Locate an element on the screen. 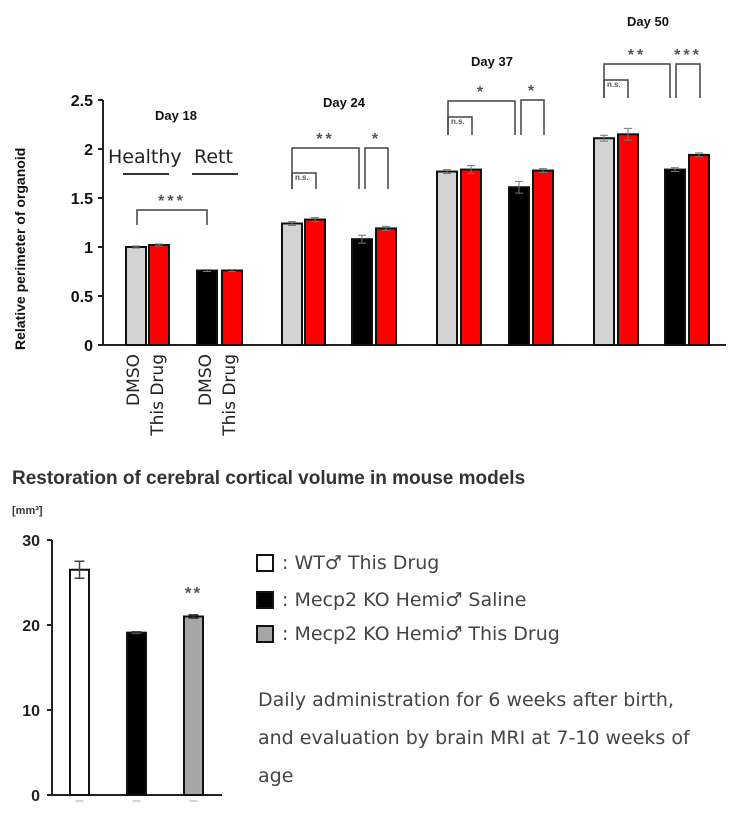 The image size is (741, 828). legend-swatch-gray is located at coordinates (265, 634).